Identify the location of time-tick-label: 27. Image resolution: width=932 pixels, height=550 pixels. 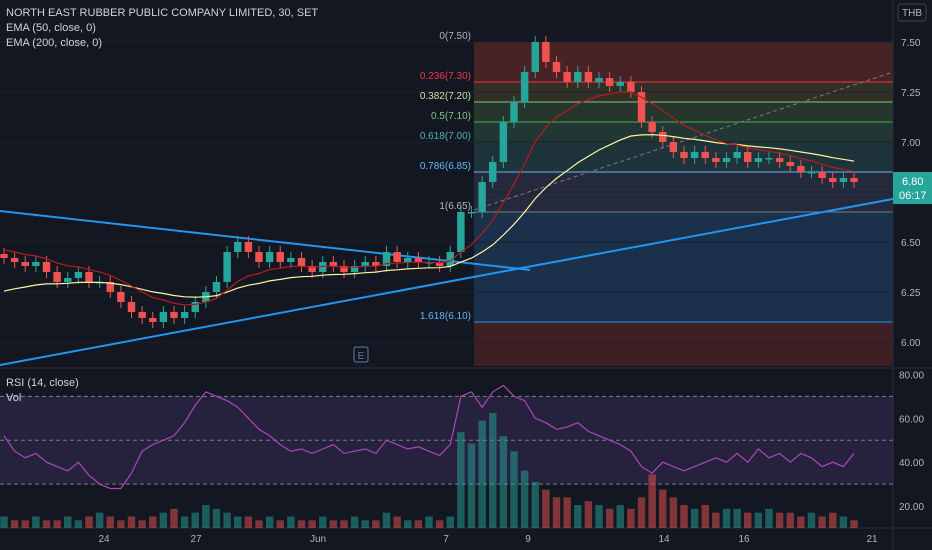
(196, 539).